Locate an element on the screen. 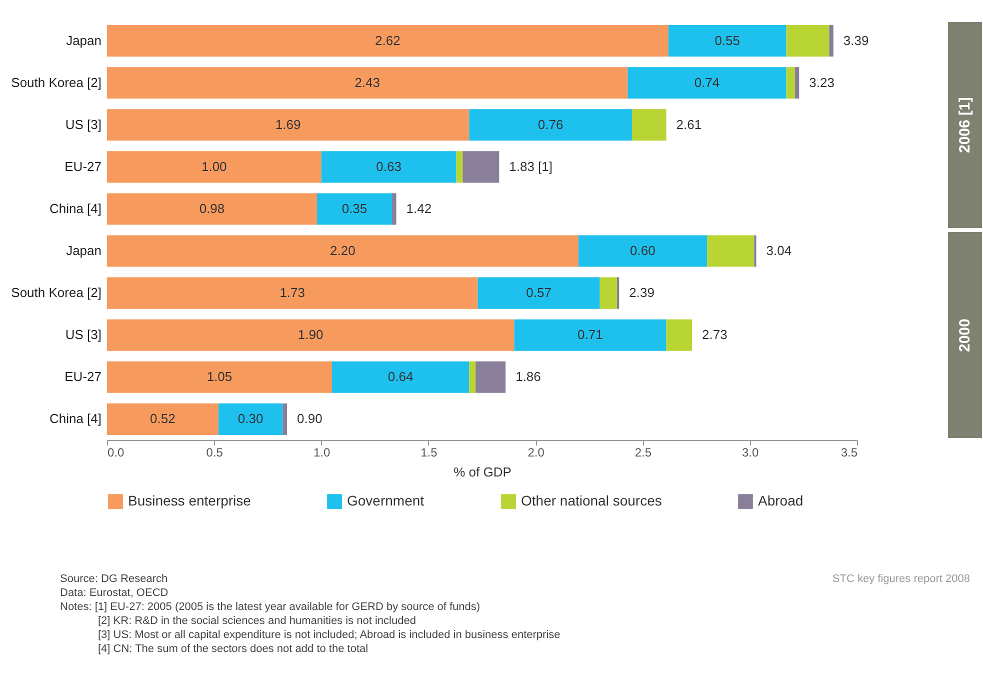 The height and width of the screenshot is (683, 983). text: [4] CN: The sum of the sectors does not add to the total is located at coordinates (233, 649).